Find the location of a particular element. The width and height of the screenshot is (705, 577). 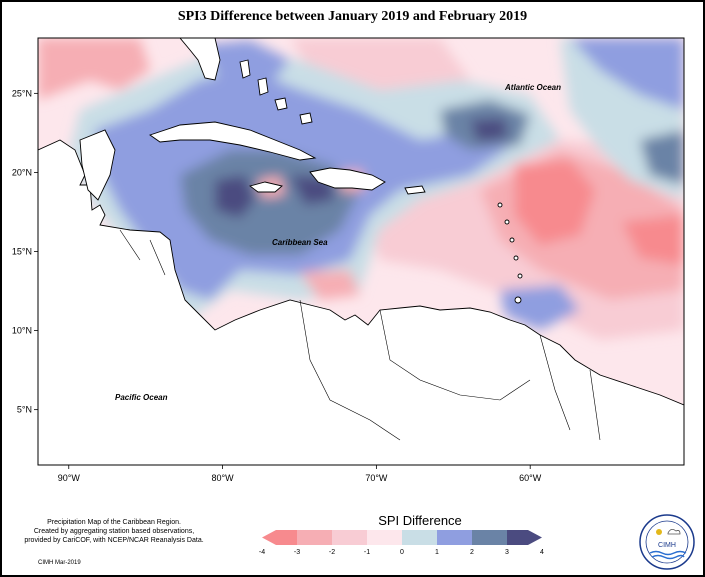

border-centralam is located at coordinates (142, 252).